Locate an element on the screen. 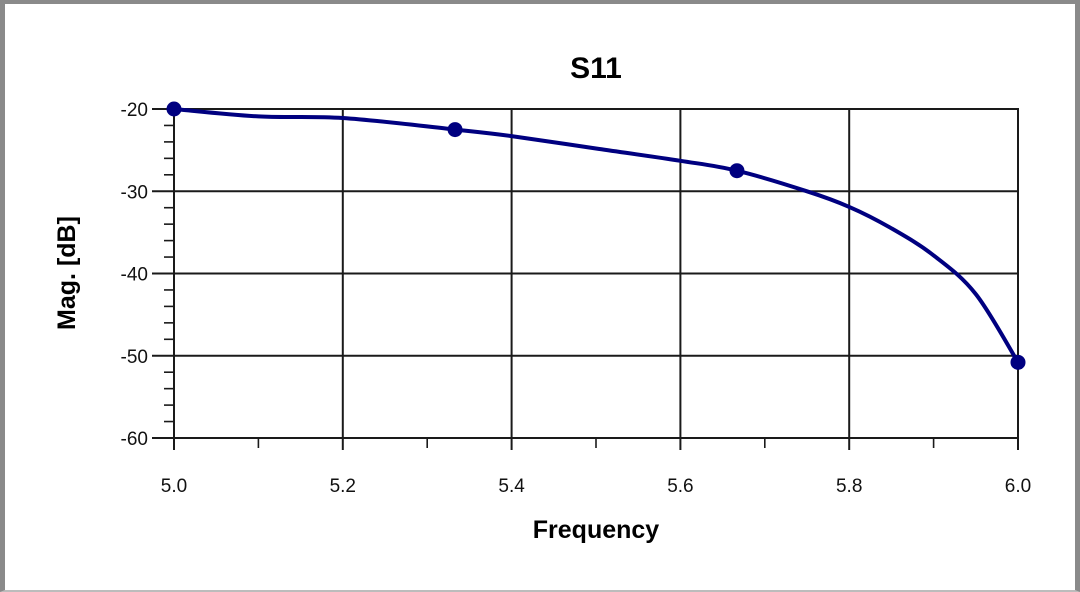 The image size is (1080, 592). y-tick-label: -40 is located at coordinates (134, 275).